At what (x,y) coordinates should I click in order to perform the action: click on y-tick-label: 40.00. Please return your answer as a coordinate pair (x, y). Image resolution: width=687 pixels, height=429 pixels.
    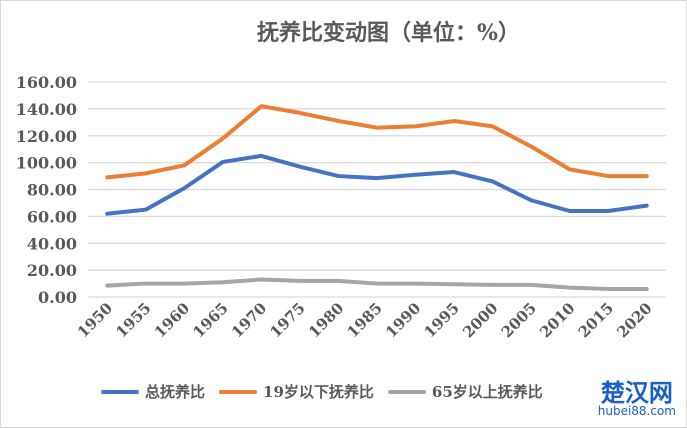
    Looking at the image, I should click on (52, 243).